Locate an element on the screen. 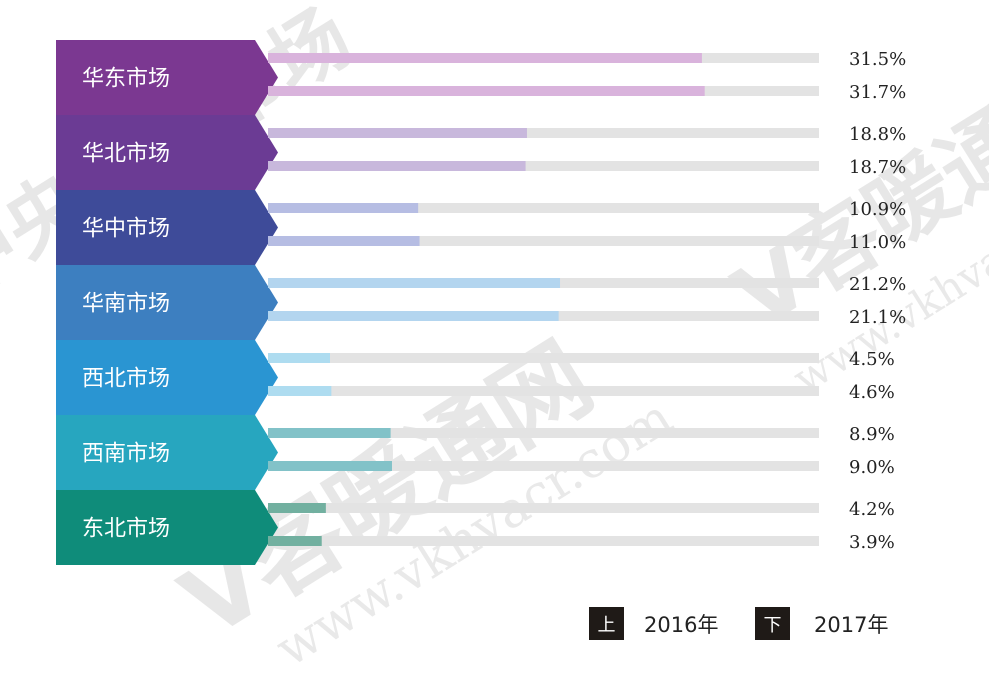  value-label: 4.2% is located at coordinates (872, 509).